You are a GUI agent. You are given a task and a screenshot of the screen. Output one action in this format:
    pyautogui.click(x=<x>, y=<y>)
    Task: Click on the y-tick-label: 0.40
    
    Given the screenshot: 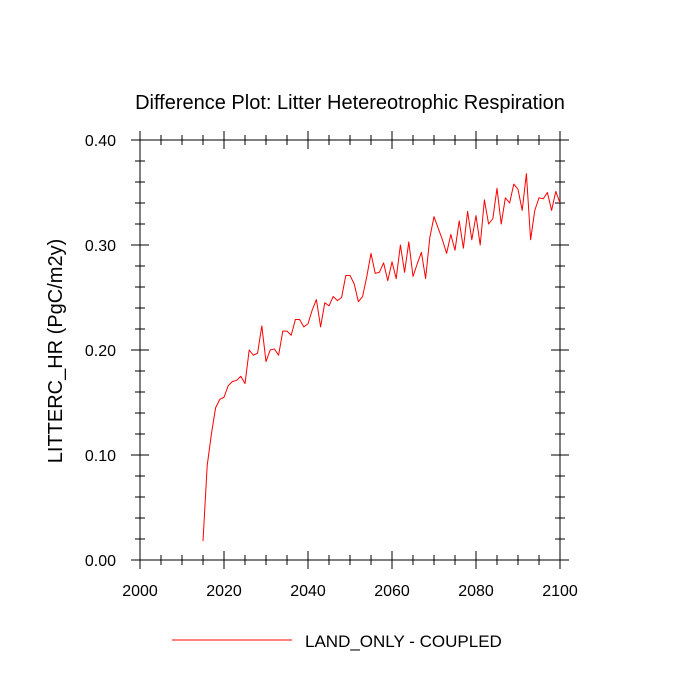 What is the action you would take?
    pyautogui.click(x=100, y=141)
    